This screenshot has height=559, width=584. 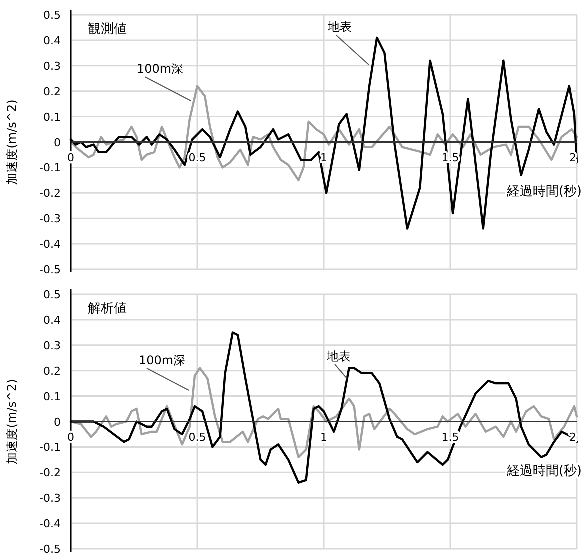 I want to click on line-series, so click(x=324, y=412).